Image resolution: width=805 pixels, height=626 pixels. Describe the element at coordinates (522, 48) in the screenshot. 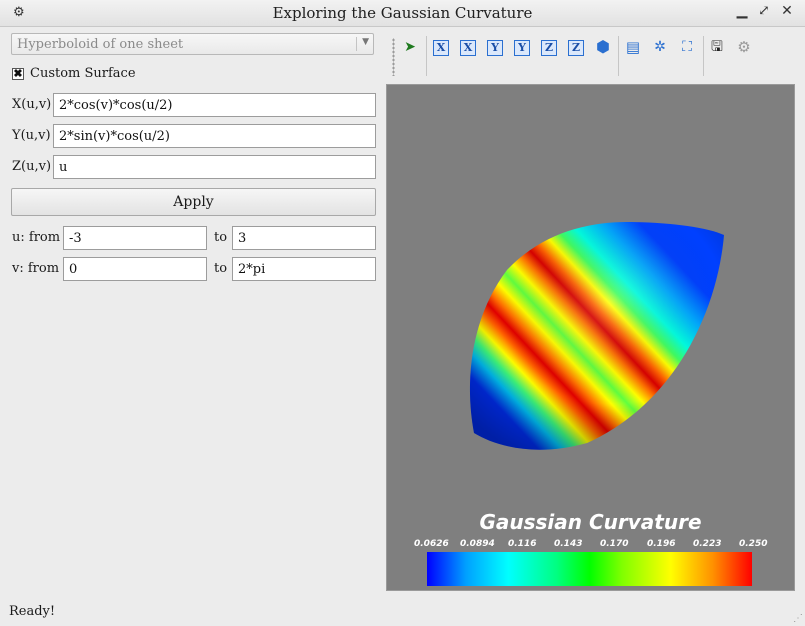

I see `view-y-minus-icon: Y` at that location.